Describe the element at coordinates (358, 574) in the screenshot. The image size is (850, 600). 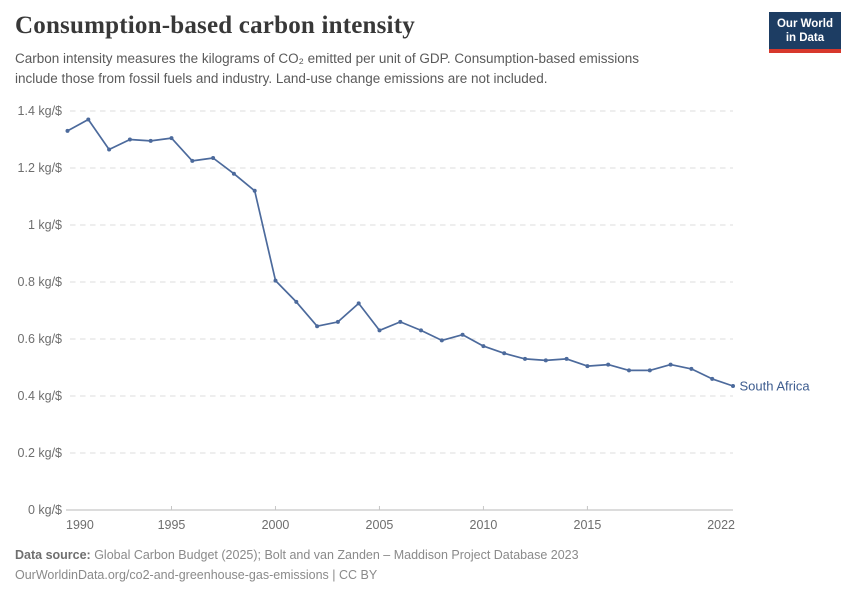
I see `license-link: CC BY` at that location.